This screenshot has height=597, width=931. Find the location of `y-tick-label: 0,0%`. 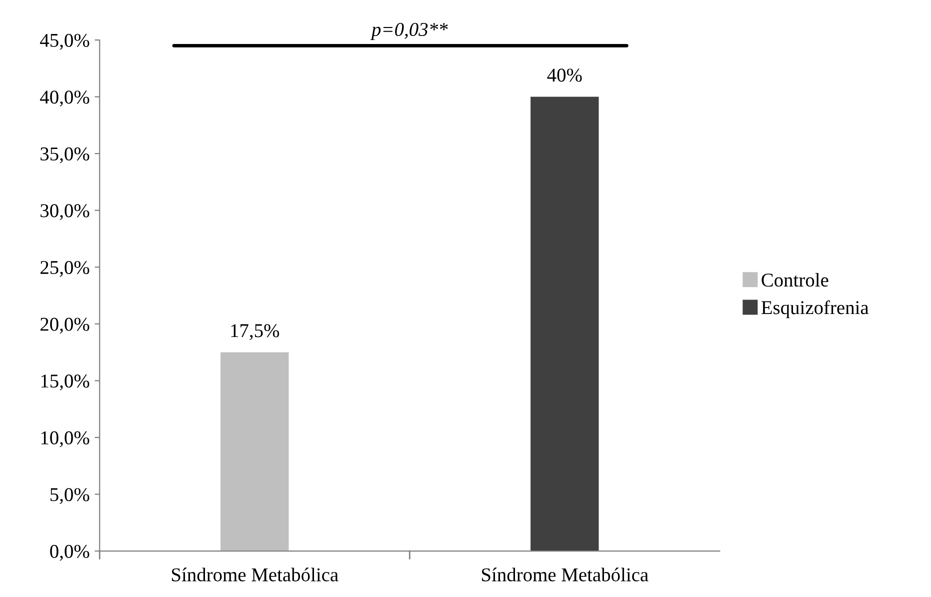

y-tick-label: 0,0% is located at coordinates (70, 552).